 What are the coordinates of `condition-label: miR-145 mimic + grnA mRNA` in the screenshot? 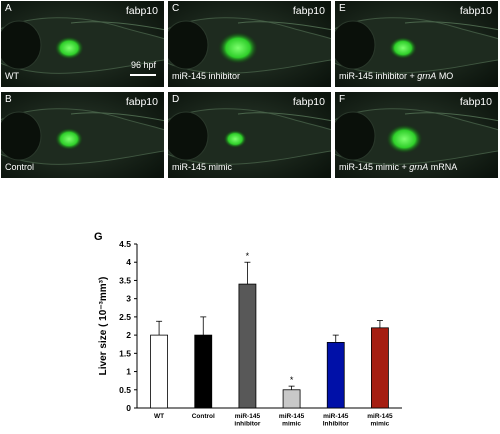 It's located at (398, 167).